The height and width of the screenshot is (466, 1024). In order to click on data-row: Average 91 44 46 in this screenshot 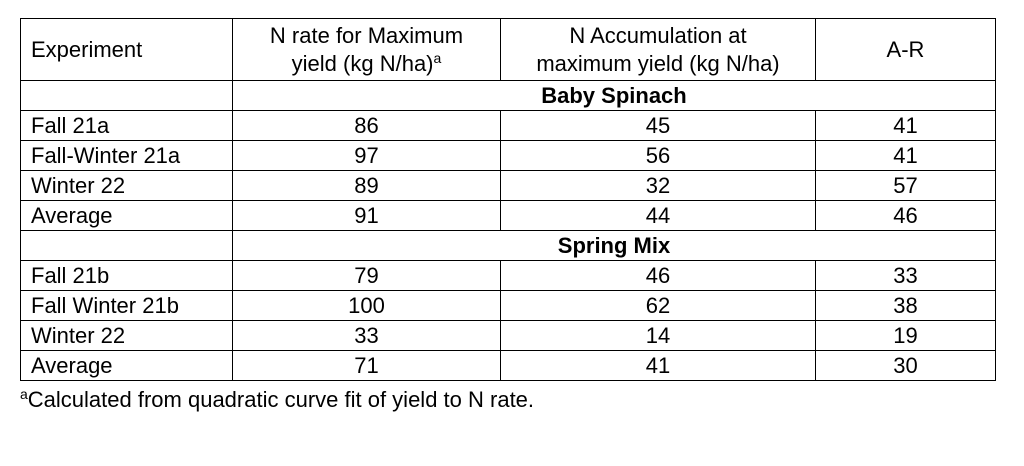, I will do `click(508, 215)`.